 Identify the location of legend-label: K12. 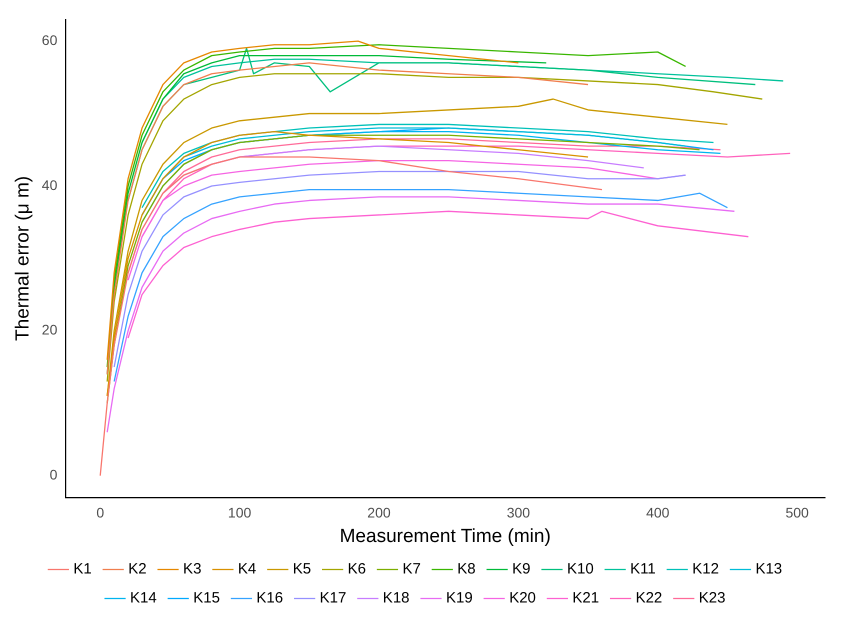
(705, 569).